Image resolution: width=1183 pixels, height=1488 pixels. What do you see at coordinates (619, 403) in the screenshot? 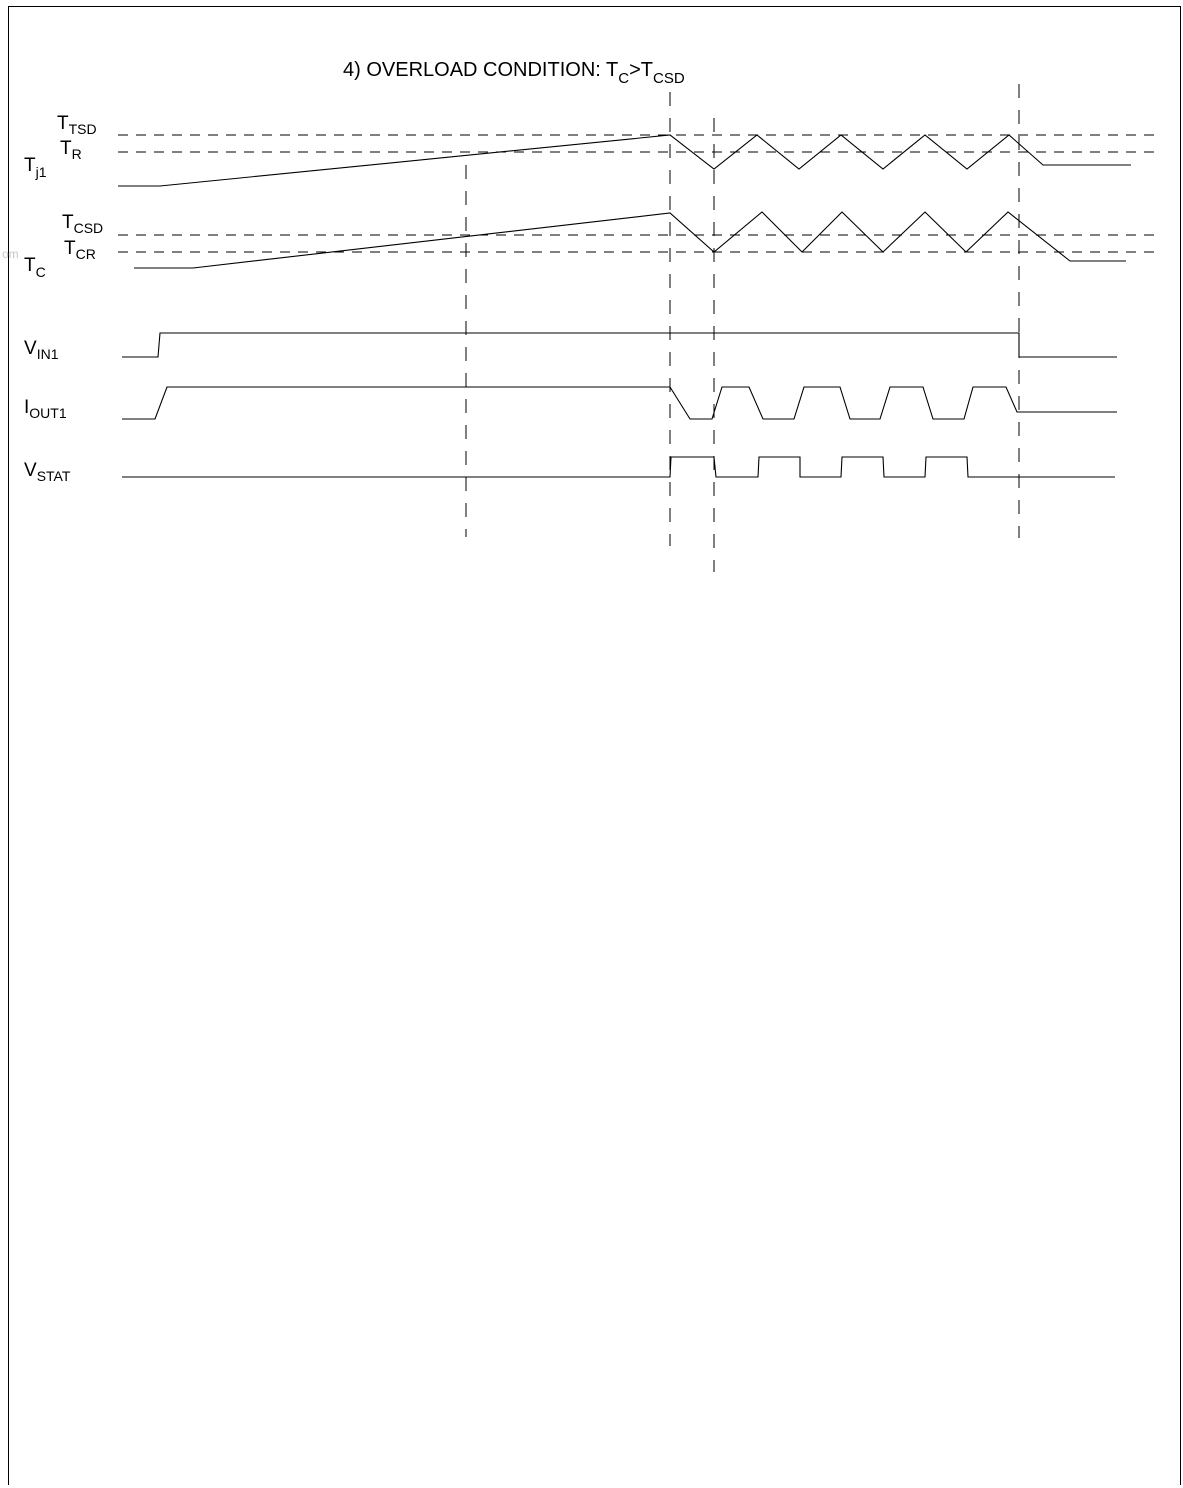
I see `waveform-iout1` at bounding box center [619, 403].